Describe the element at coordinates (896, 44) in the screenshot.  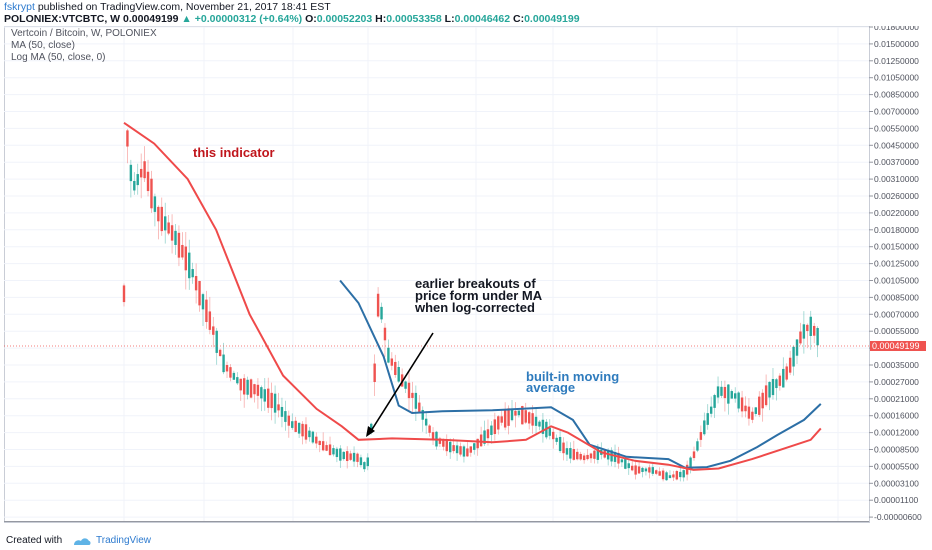
I see `y-tick-label: 0.01500000` at that location.